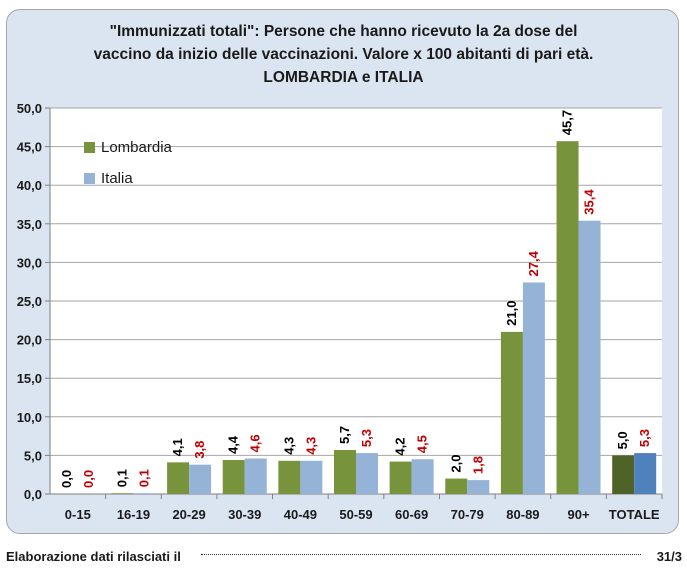  What do you see at coordinates (244, 514) in the screenshot?
I see `x-tick-label: 30-39` at bounding box center [244, 514].